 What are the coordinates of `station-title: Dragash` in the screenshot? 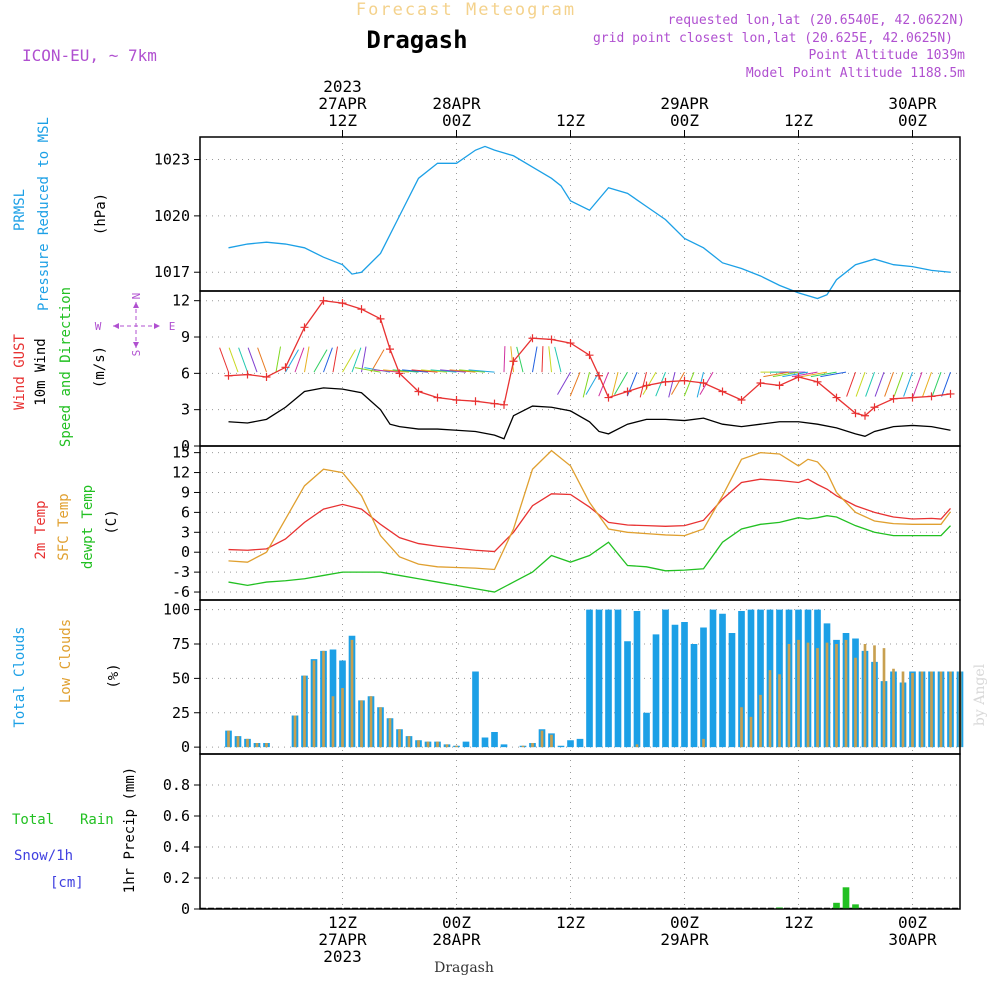 It's located at (416, 40).